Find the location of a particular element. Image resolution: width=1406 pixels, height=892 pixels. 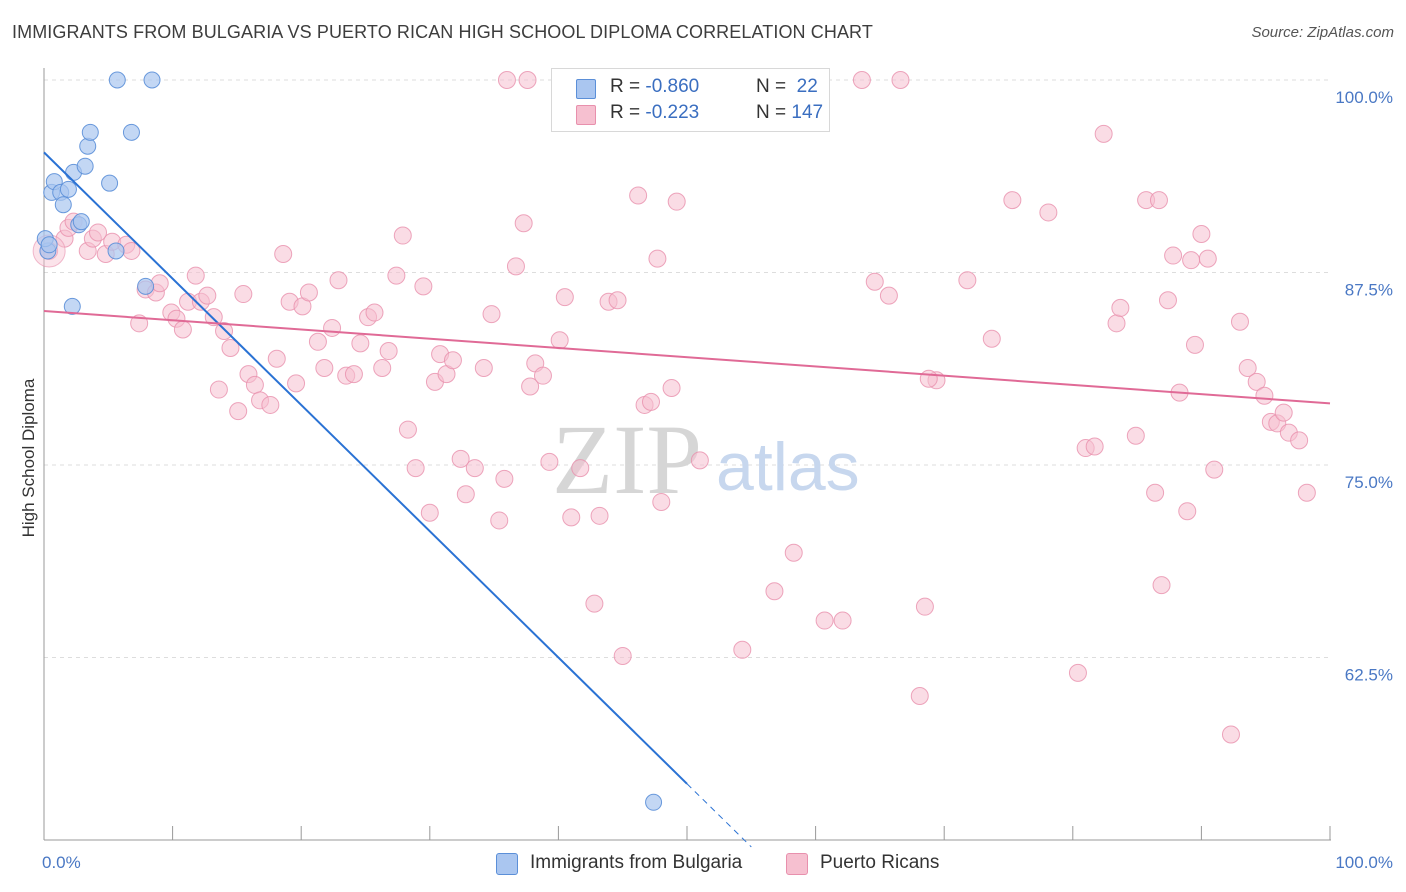

bottom-legend-label-bulgaria: Immigrants from Bulgaria is located at coordinates (636, 862).